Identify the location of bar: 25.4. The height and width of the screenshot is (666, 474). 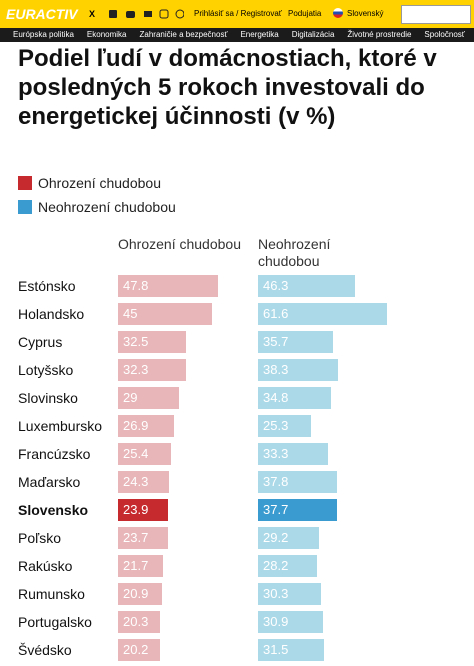
(145, 454).